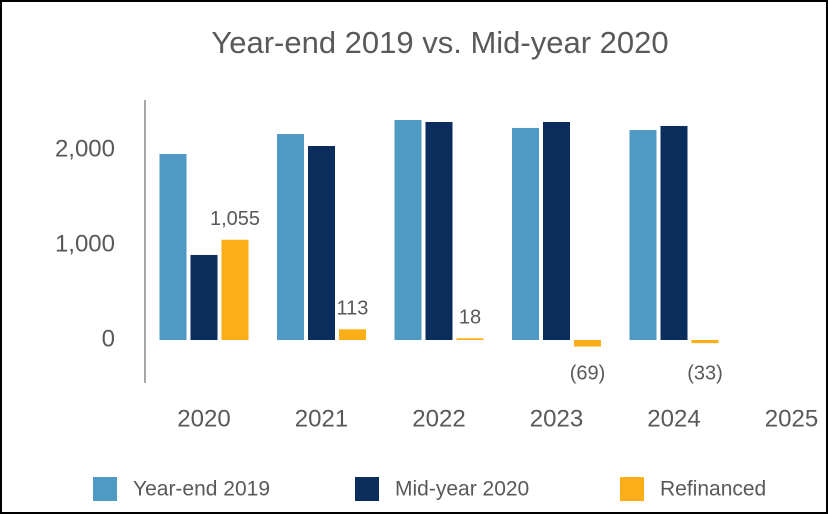 The width and height of the screenshot is (828, 514). I want to click on data-label: 113, so click(353, 309).